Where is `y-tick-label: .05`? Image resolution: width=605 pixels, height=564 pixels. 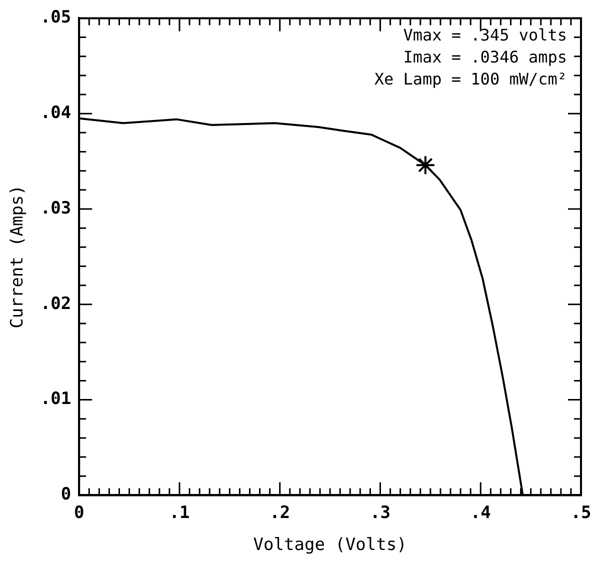
y-tick-label: .05 is located at coordinates (56, 18).